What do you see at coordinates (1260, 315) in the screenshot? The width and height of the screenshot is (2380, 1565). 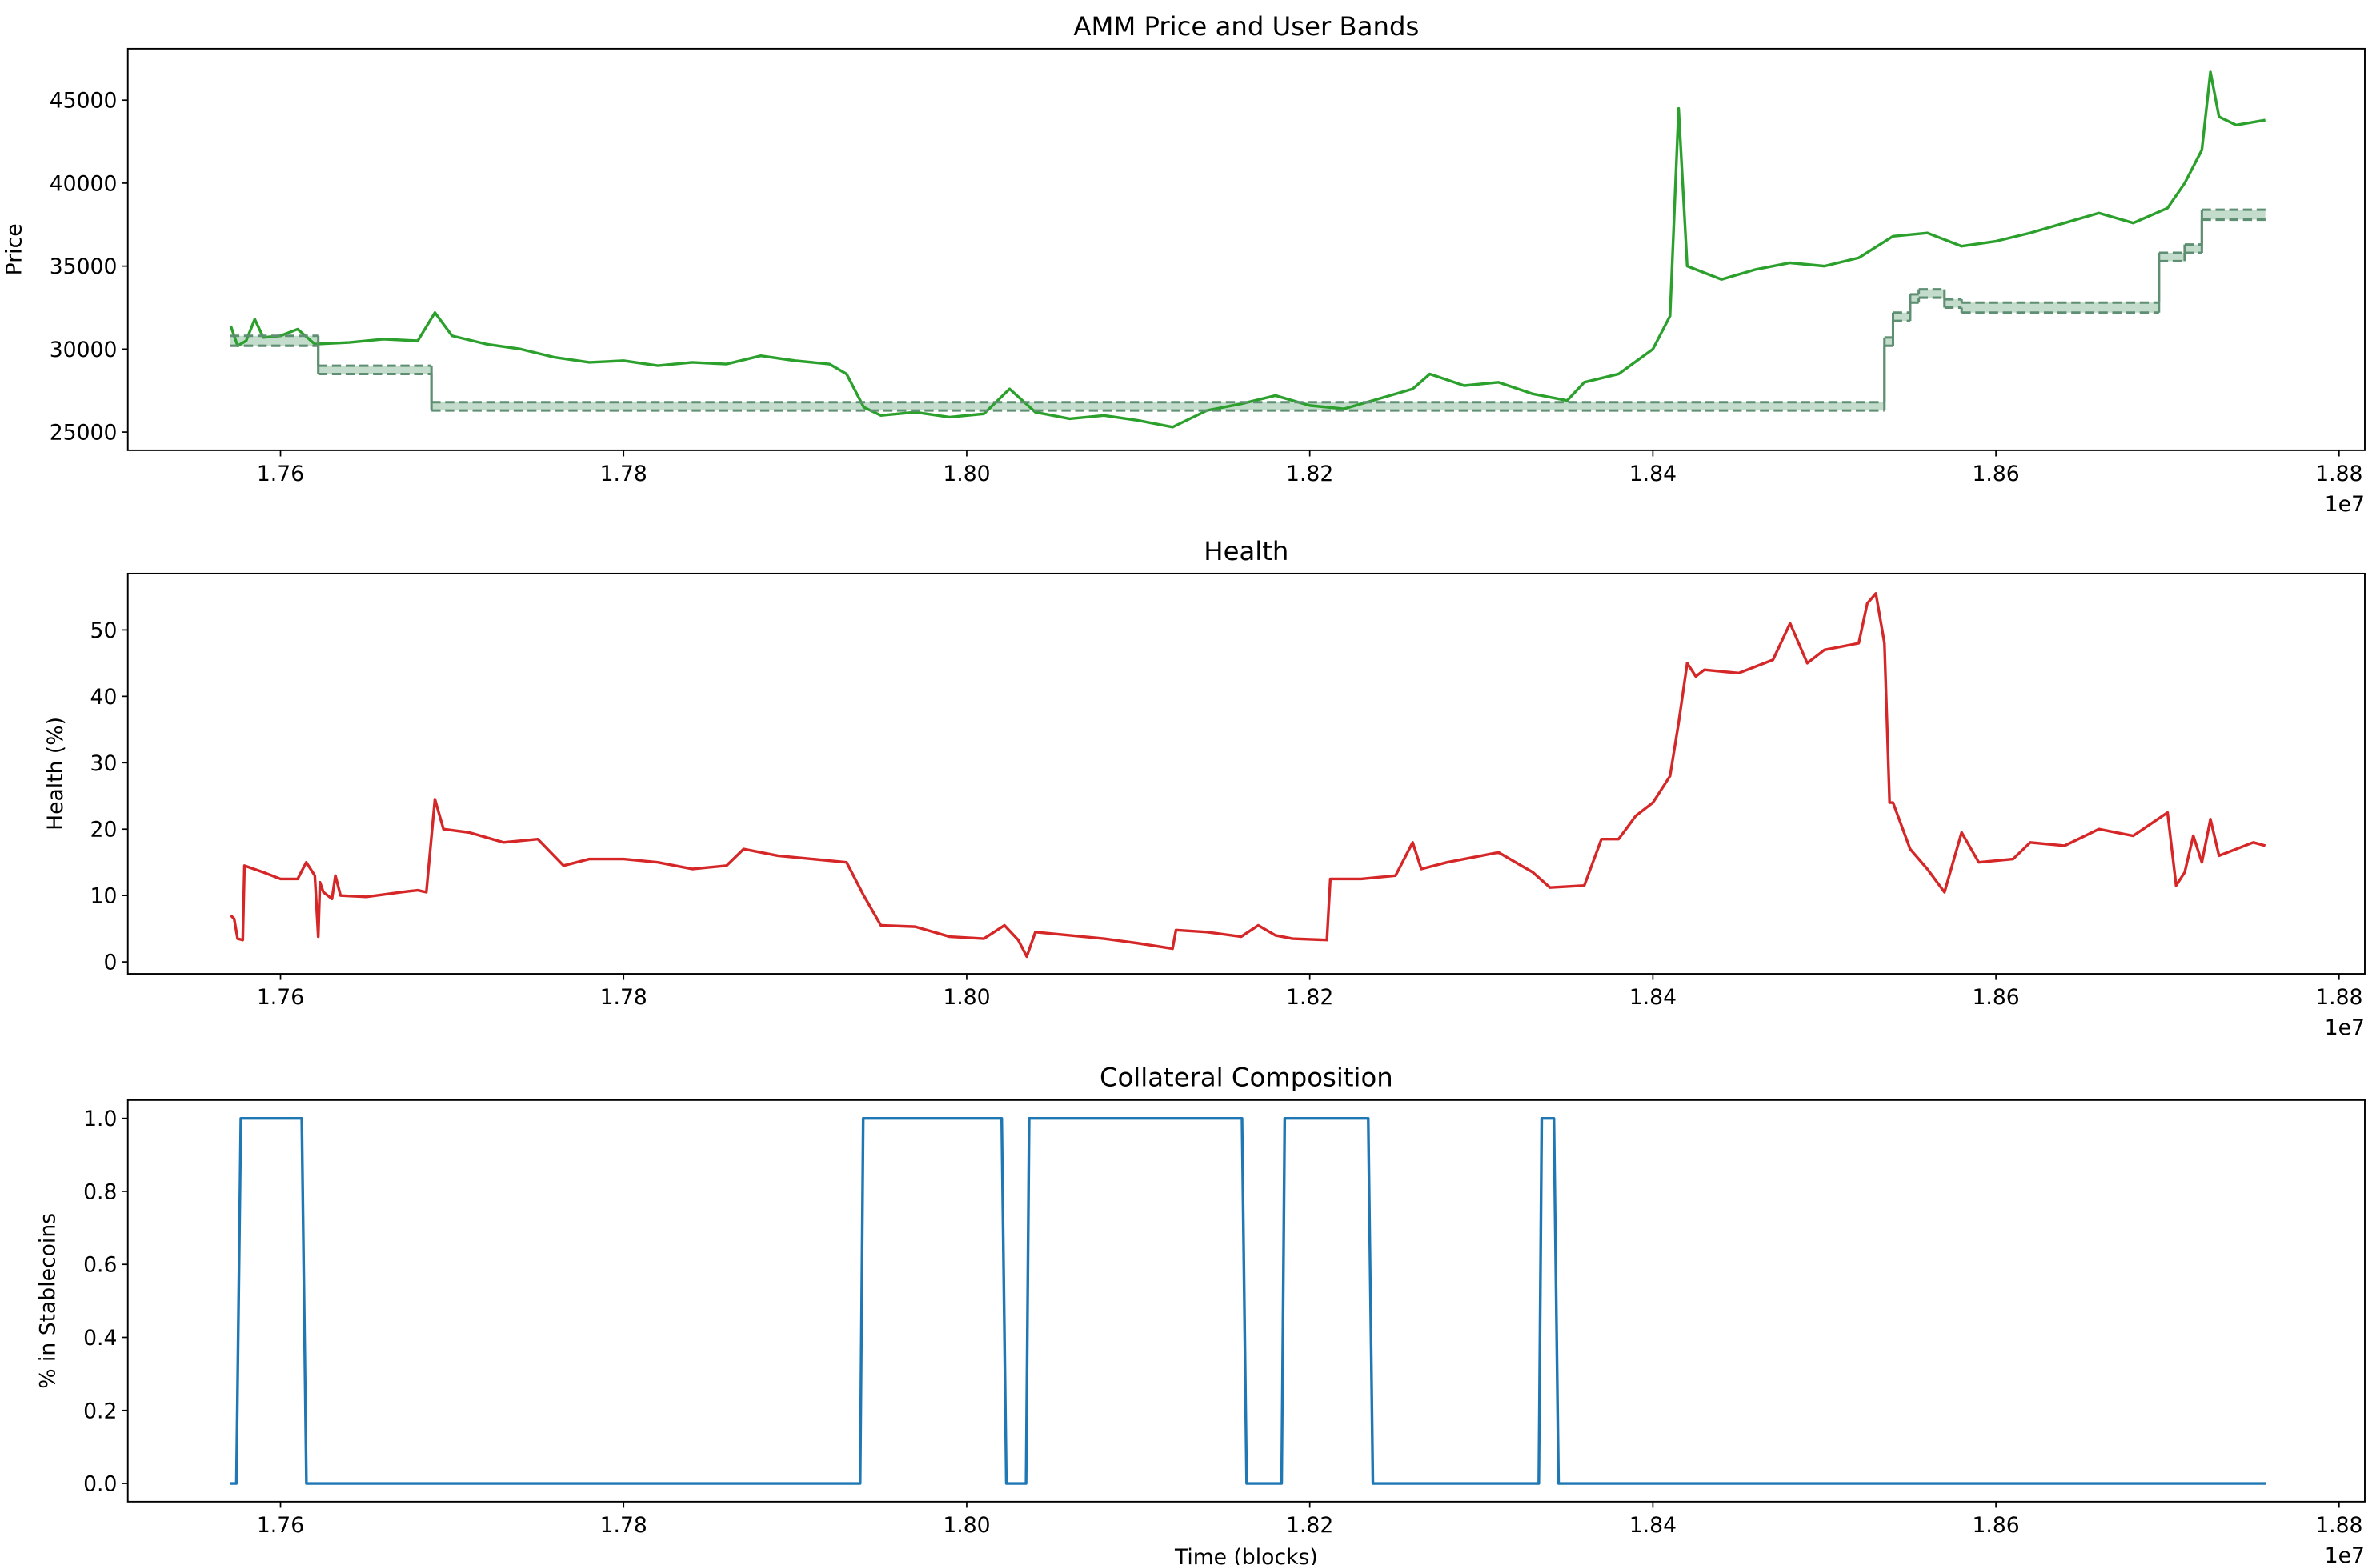 I see `step-riser` at bounding box center [1260, 315].